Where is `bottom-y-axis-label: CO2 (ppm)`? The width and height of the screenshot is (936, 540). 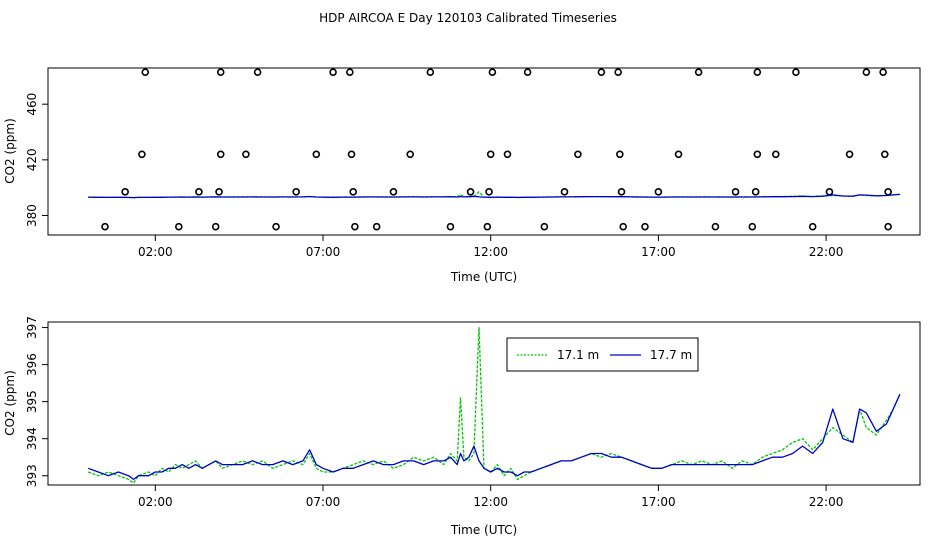 bottom-y-axis-label: CO2 (ppm) is located at coordinates (10, 403).